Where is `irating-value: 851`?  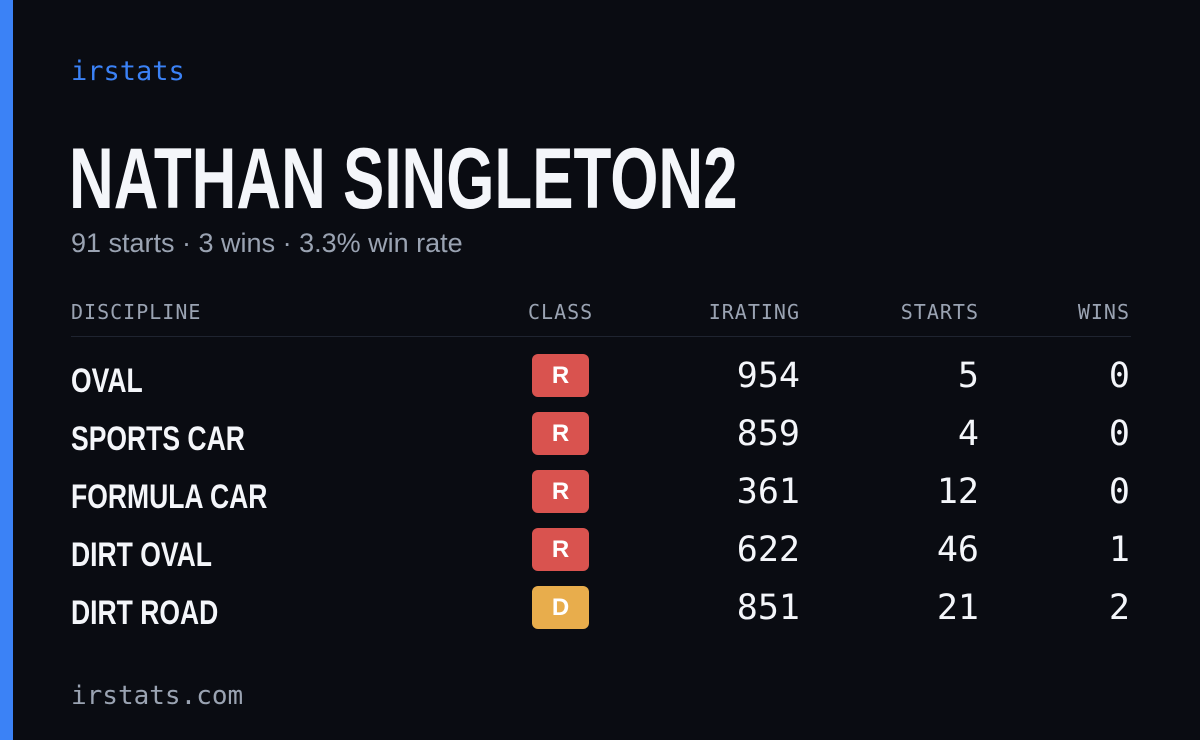 irating-value: 851 is located at coordinates (768, 608).